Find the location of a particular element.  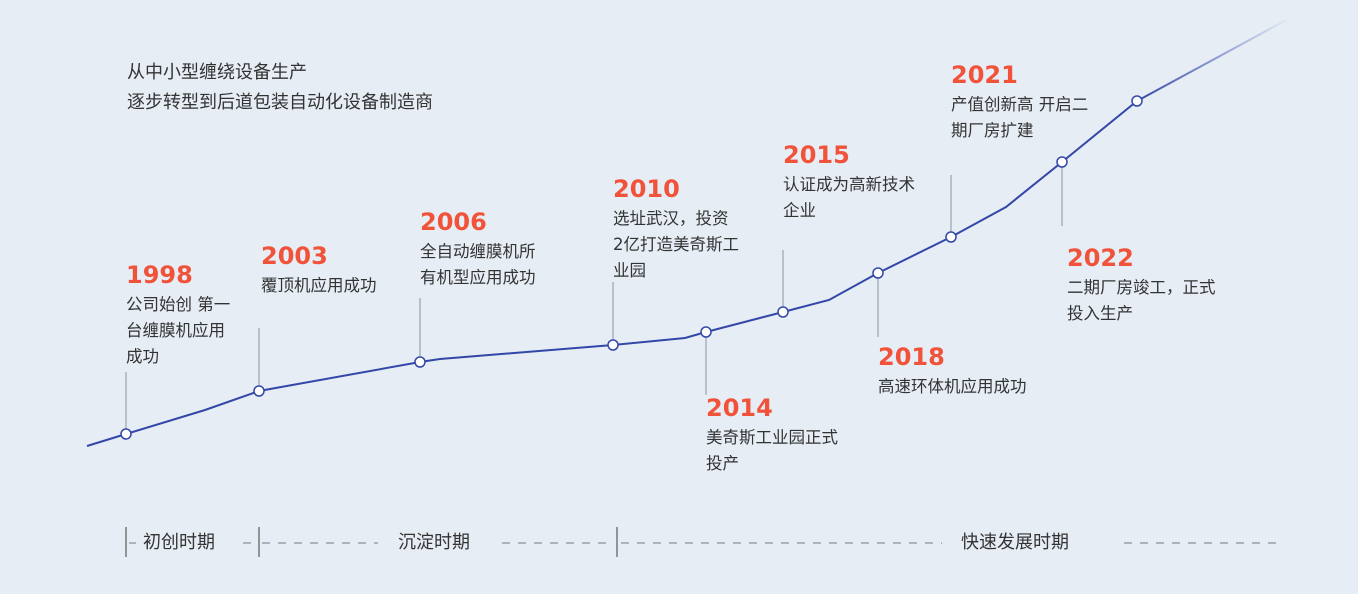

node-2015 is located at coordinates (783, 312).